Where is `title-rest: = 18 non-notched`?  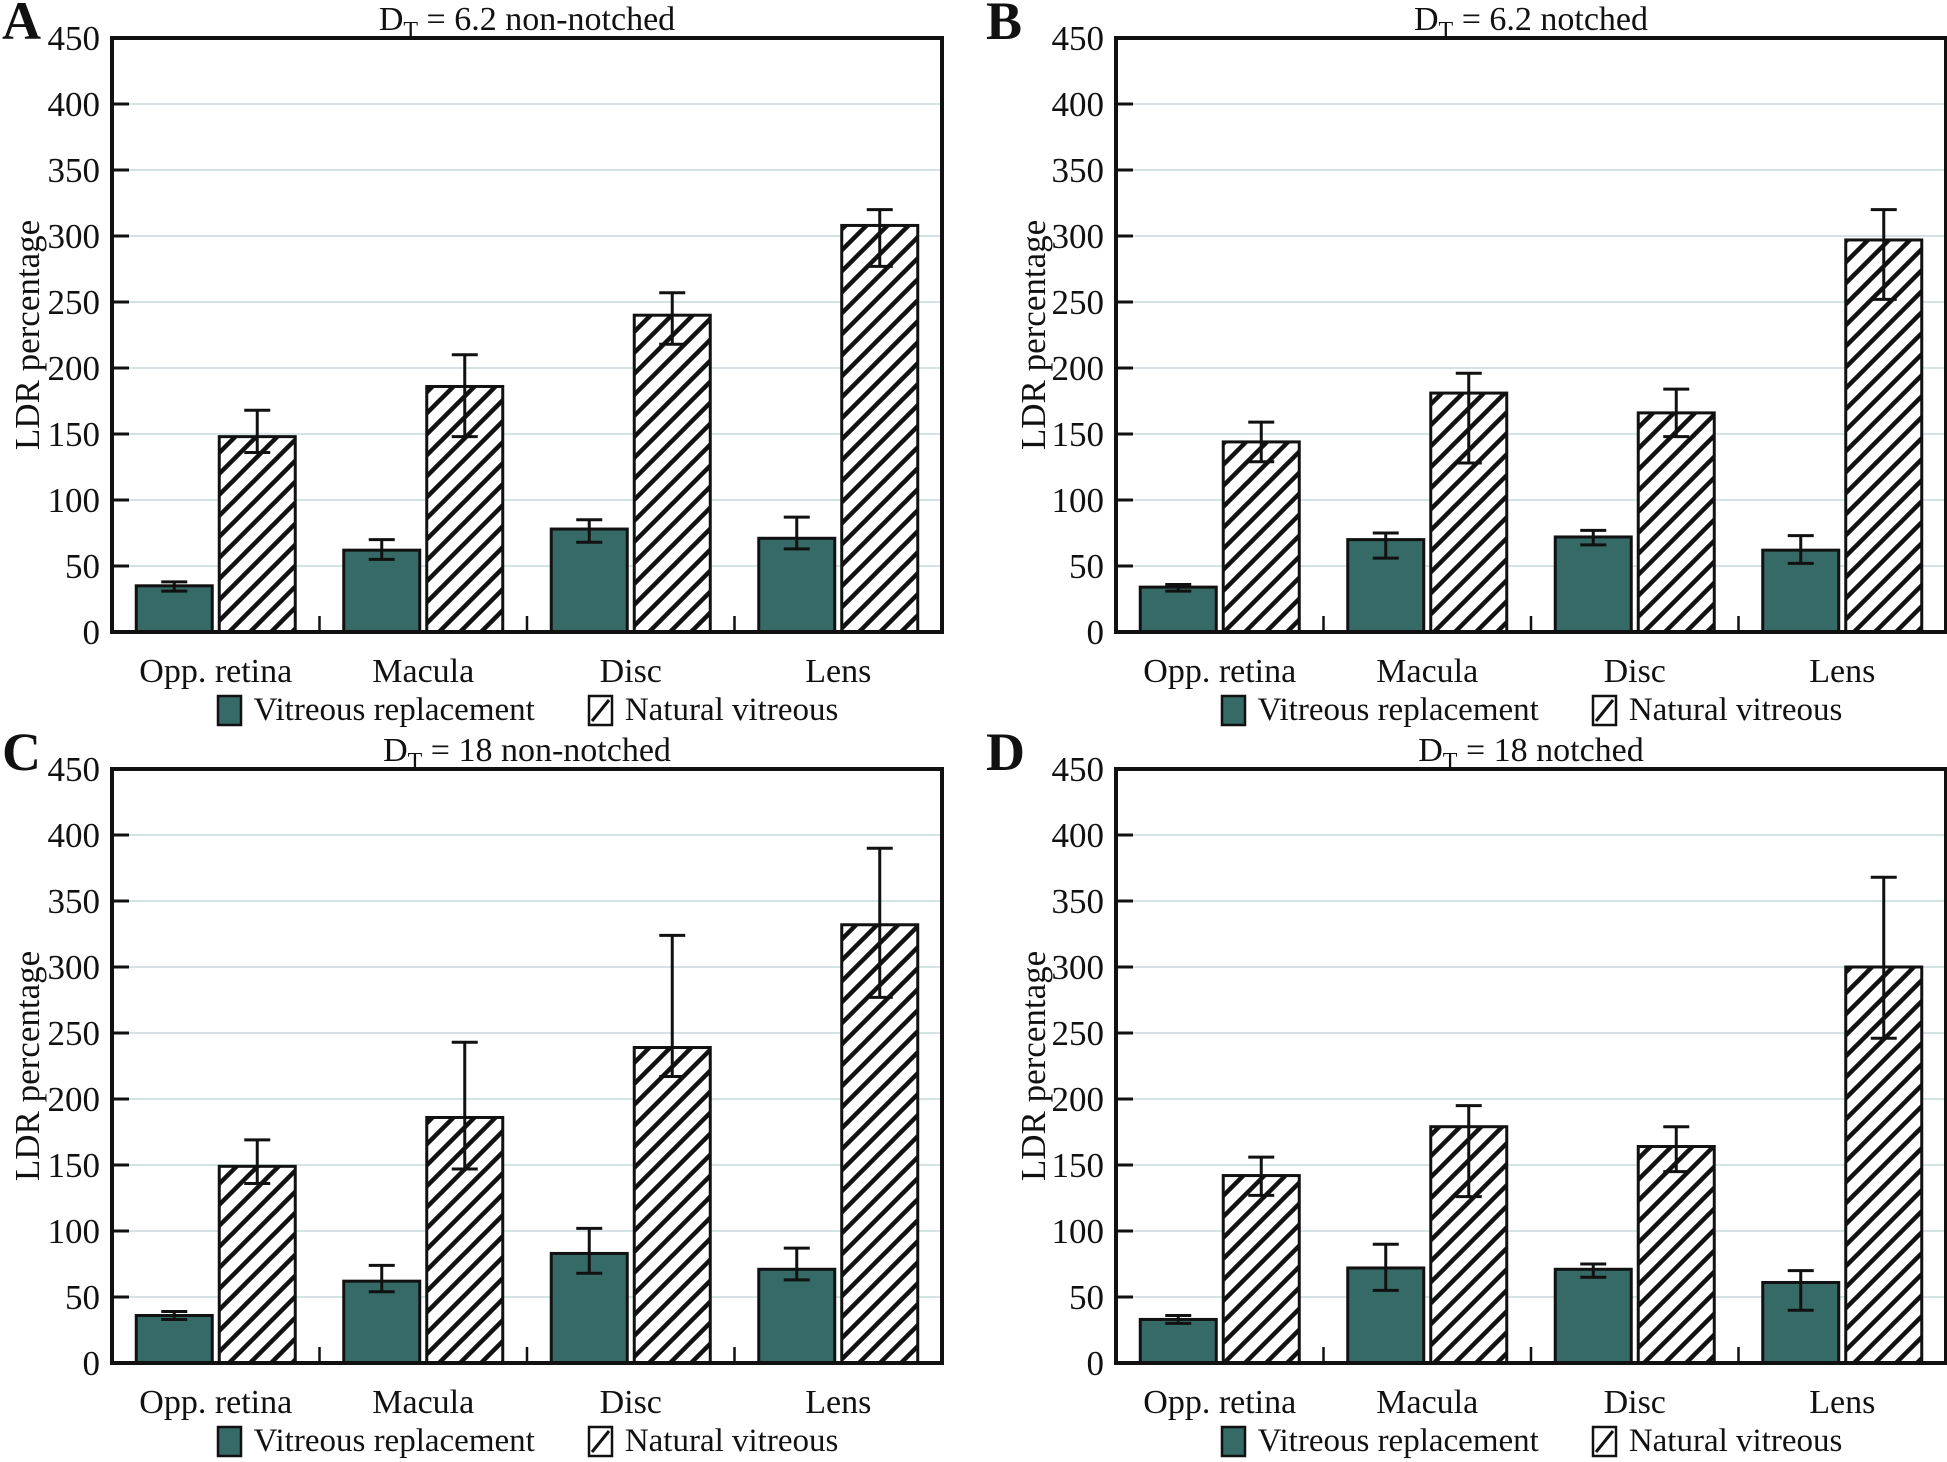 title-rest: = 18 non-notched is located at coordinates (546, 750).